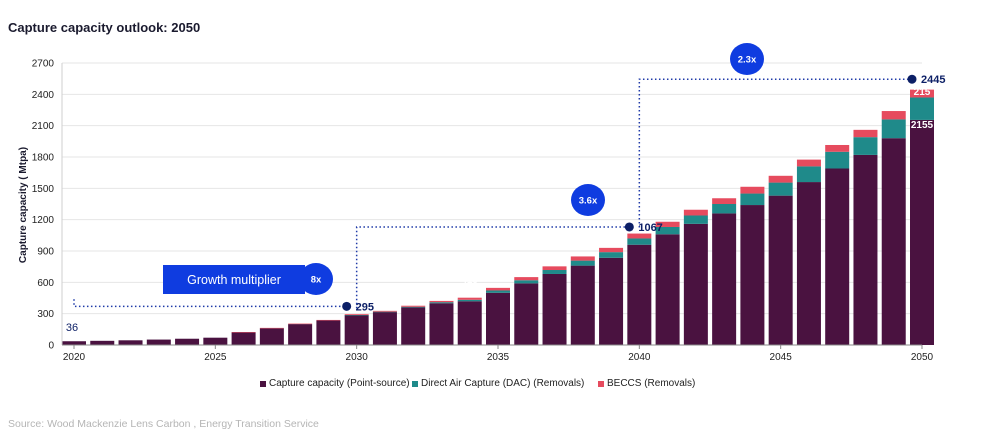 The image size is (997, 445). Describe the element at coordinates (51, 346) in the screenshot. I see `y-tick-label: 0` at that location.